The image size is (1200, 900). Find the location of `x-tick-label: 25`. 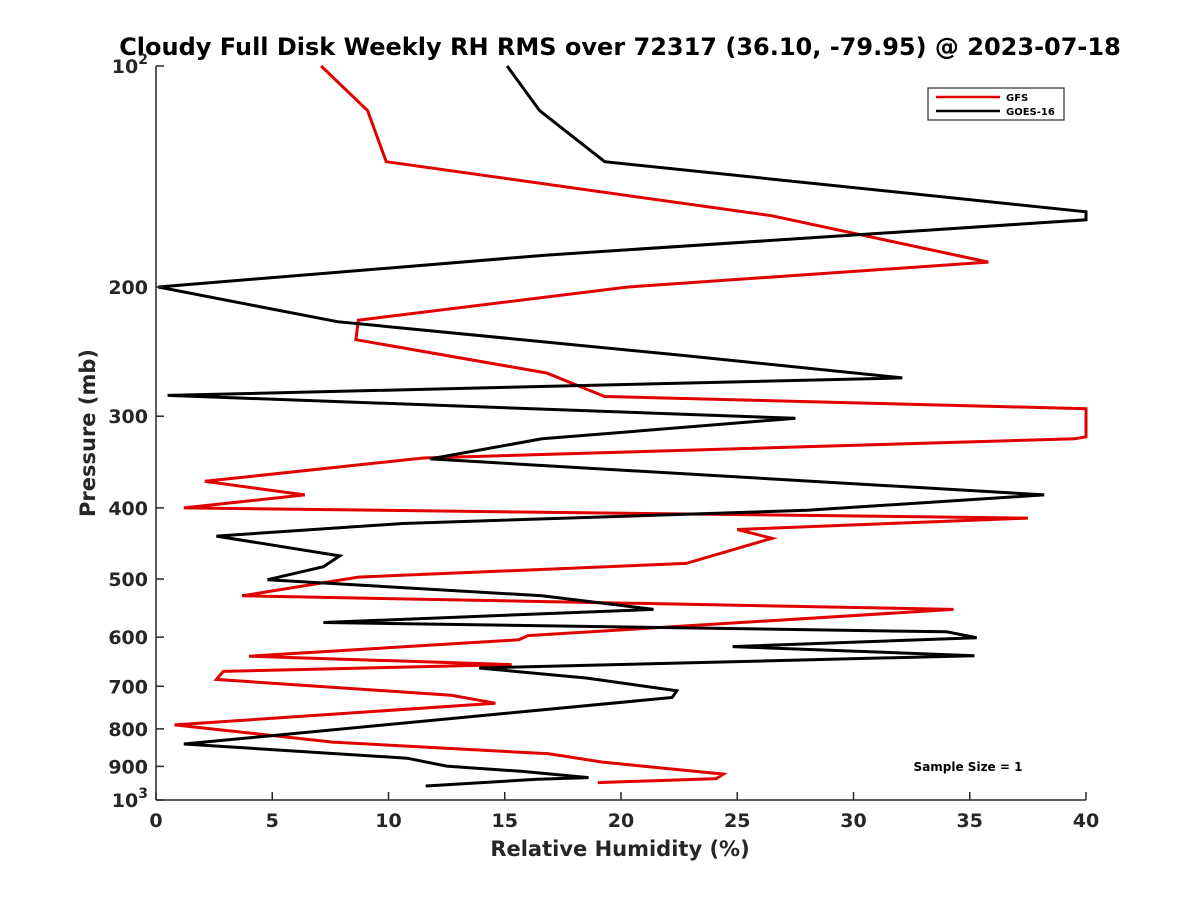

x-tick-label: 25 is located at coordinates (737, 821).